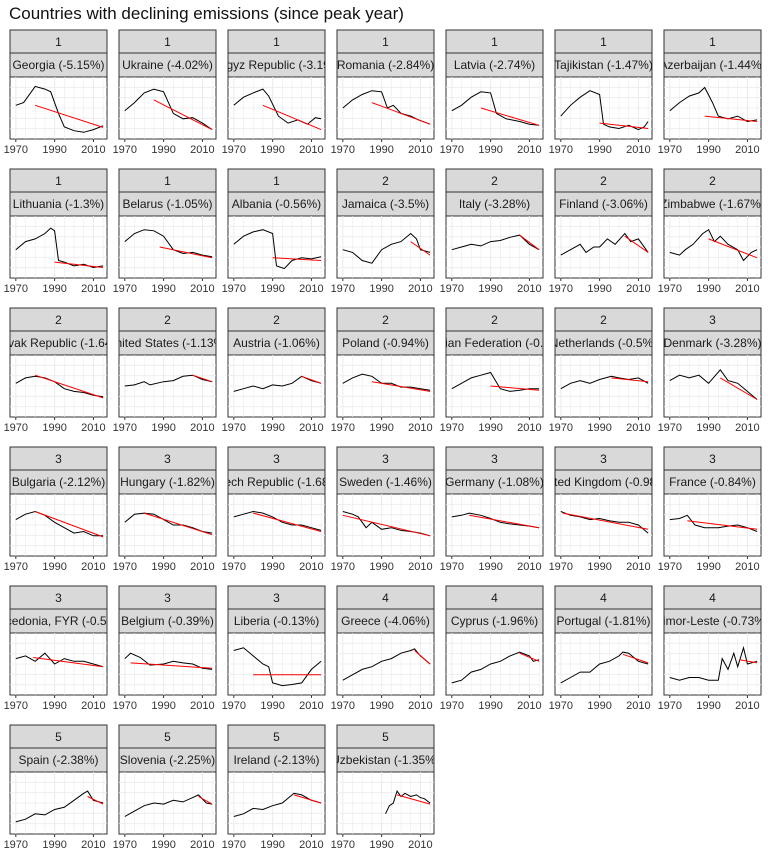 Image resolution: width=768 pixels, height=864 pixels. Describe the element at coordinates (276, 621) in the screenshot. I see `facet-country-label: Liberia (-0.13%)` at that location.